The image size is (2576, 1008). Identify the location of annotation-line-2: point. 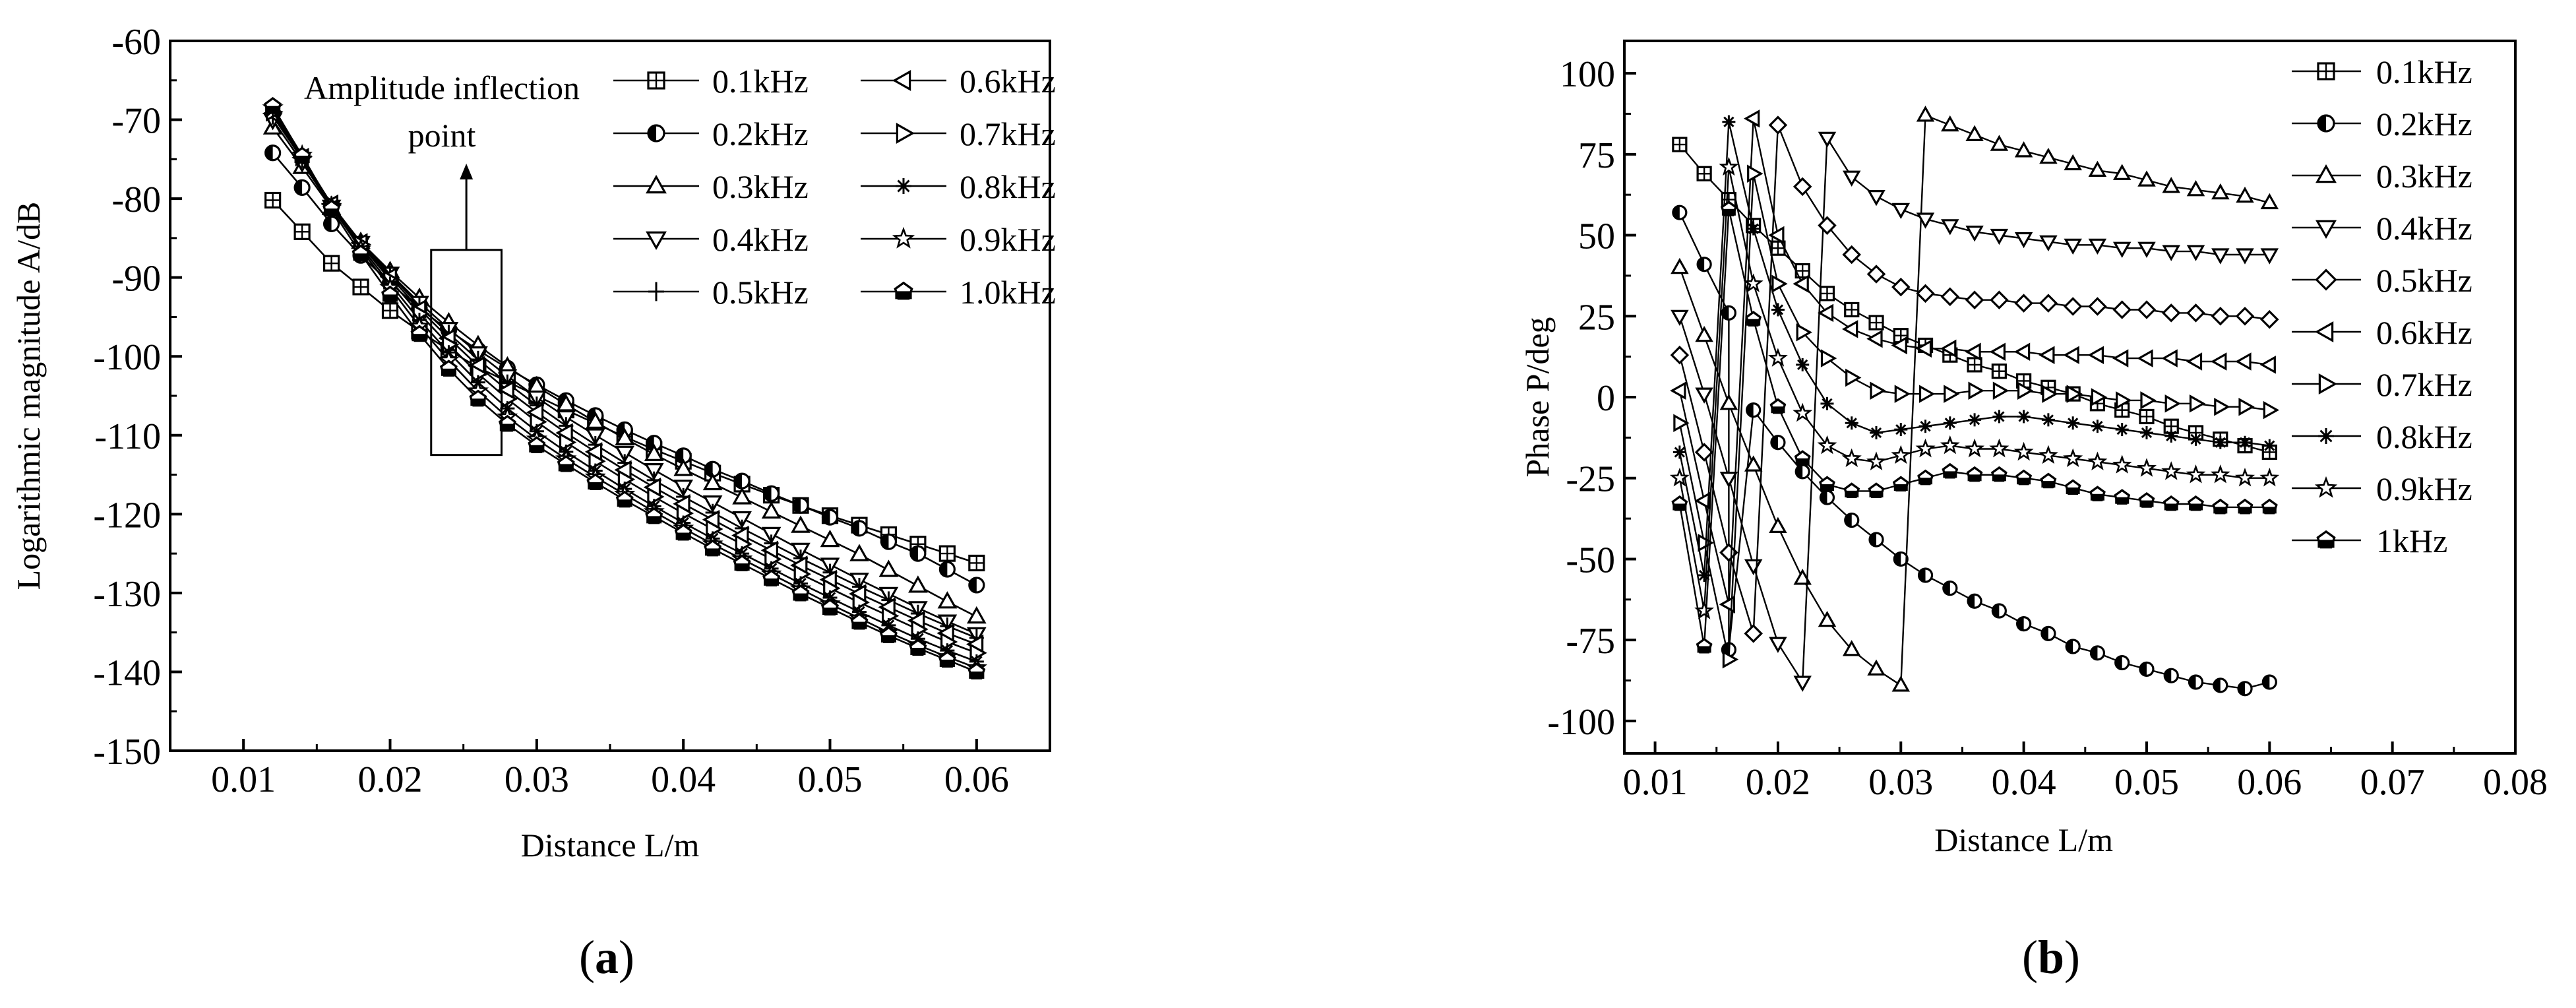
(442, 135).